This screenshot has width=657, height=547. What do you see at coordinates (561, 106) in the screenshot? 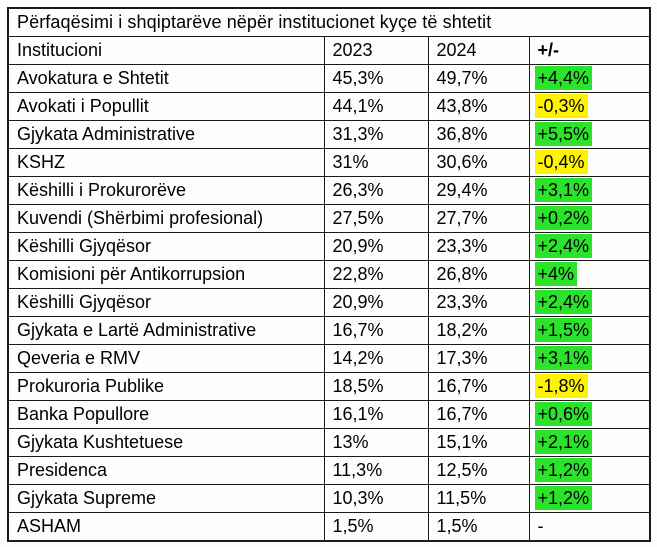
I see `delta-highlight: -0,3%` at bounding box center [561, 106].